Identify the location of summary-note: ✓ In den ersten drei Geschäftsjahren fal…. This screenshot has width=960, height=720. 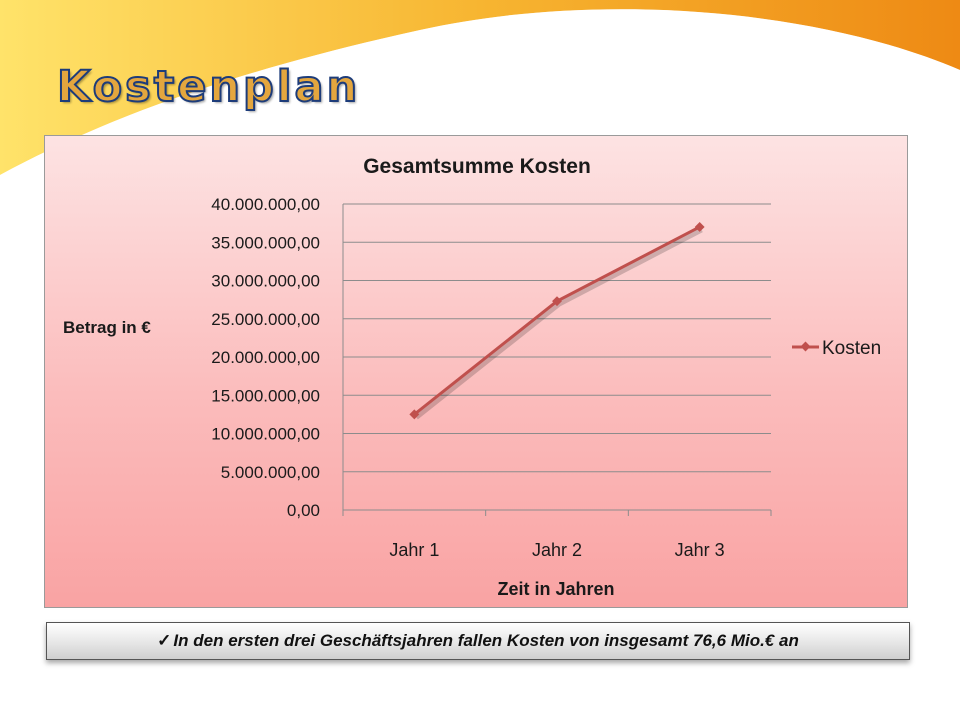
(478, 641).